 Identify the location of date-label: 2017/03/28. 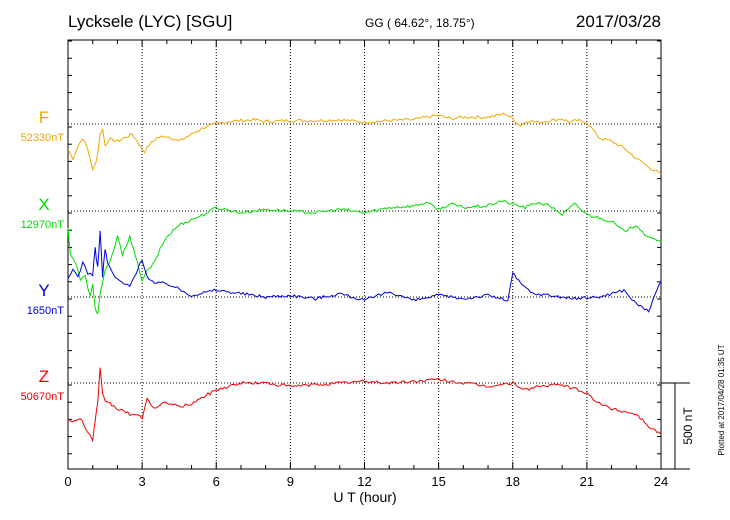
(618, 21).